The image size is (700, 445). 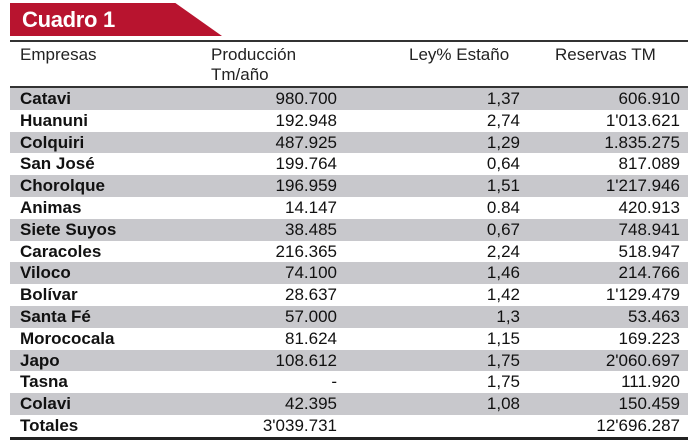 I want to click on cell-empresa: Chorolque, so click(x=62, y=186).